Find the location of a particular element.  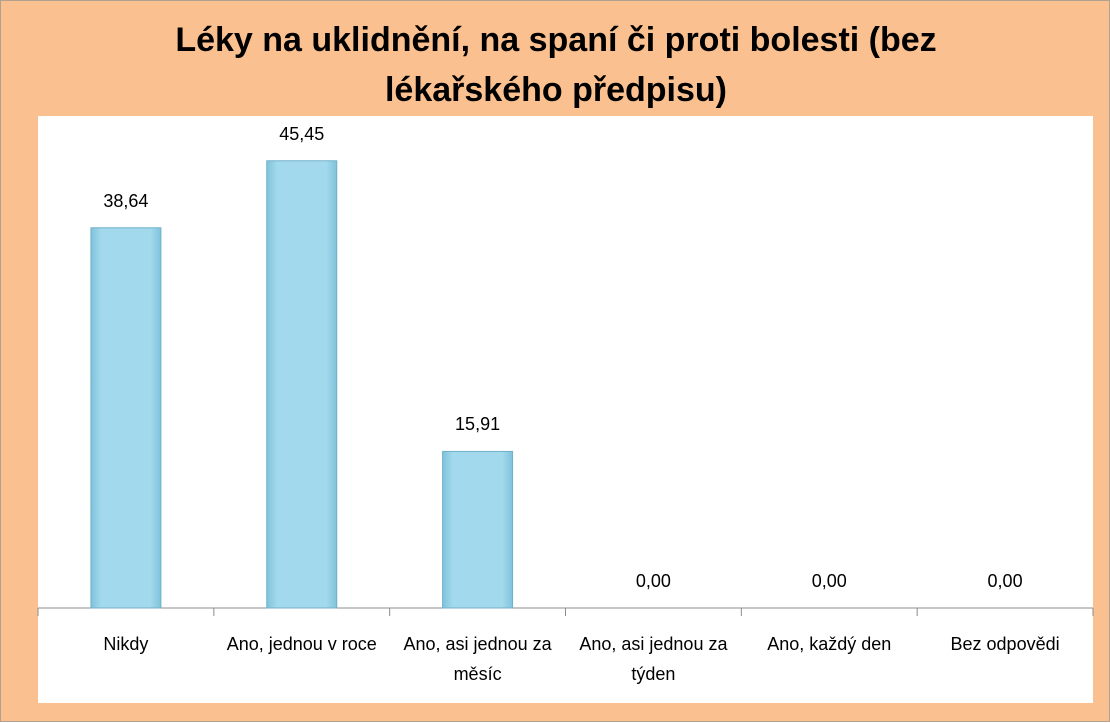

x-tick-label: Ano, asi jednou za týden is located at coordinates (653, 659).